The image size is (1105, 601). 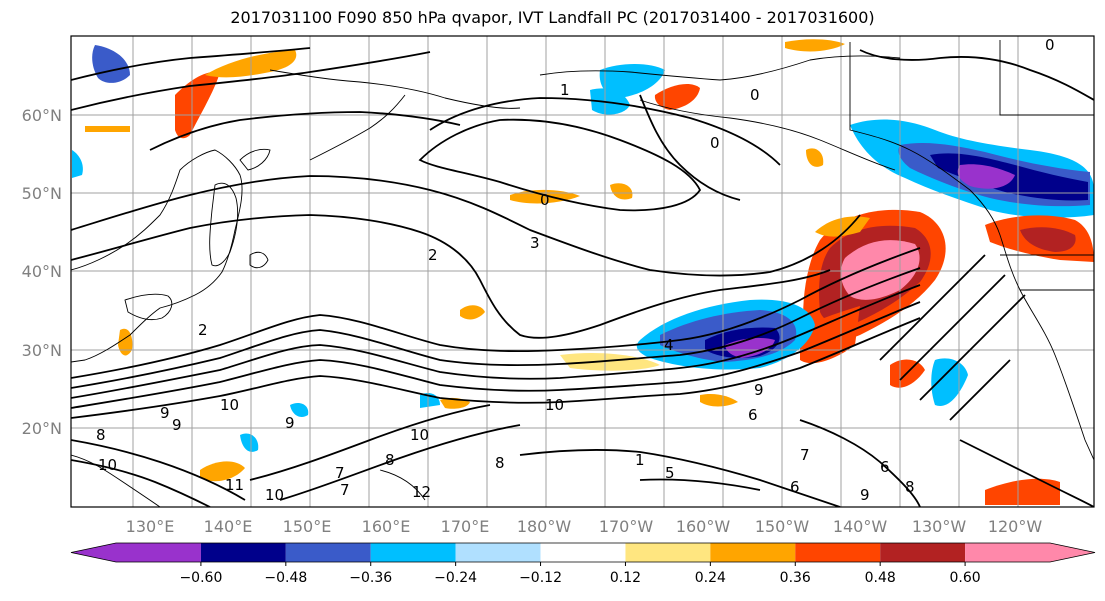 What do you see at coordinates (965, 578) in the screenshot?
I see `colorbar-tick-label: 0.60` at bounding box center [965, 578].